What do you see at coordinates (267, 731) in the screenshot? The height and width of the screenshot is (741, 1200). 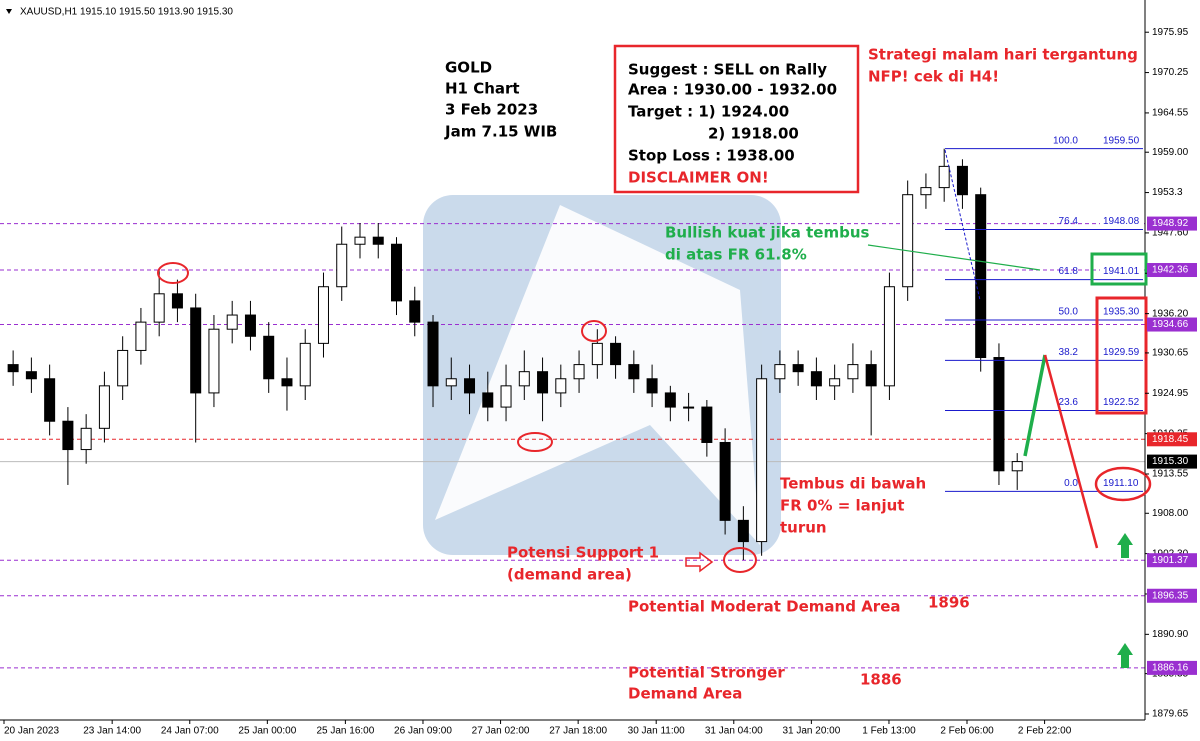 I see `x-tick-label: 25 Jan 00:00` at bounding box center [267, 731].